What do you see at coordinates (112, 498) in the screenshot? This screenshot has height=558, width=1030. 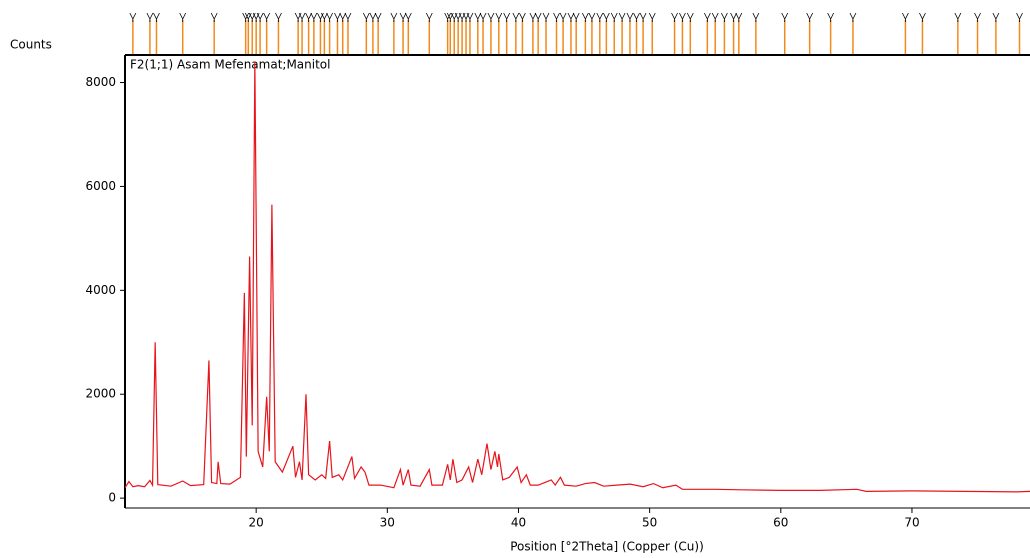 I see `y-tick-label: 0` at bounding box center [112, 498].